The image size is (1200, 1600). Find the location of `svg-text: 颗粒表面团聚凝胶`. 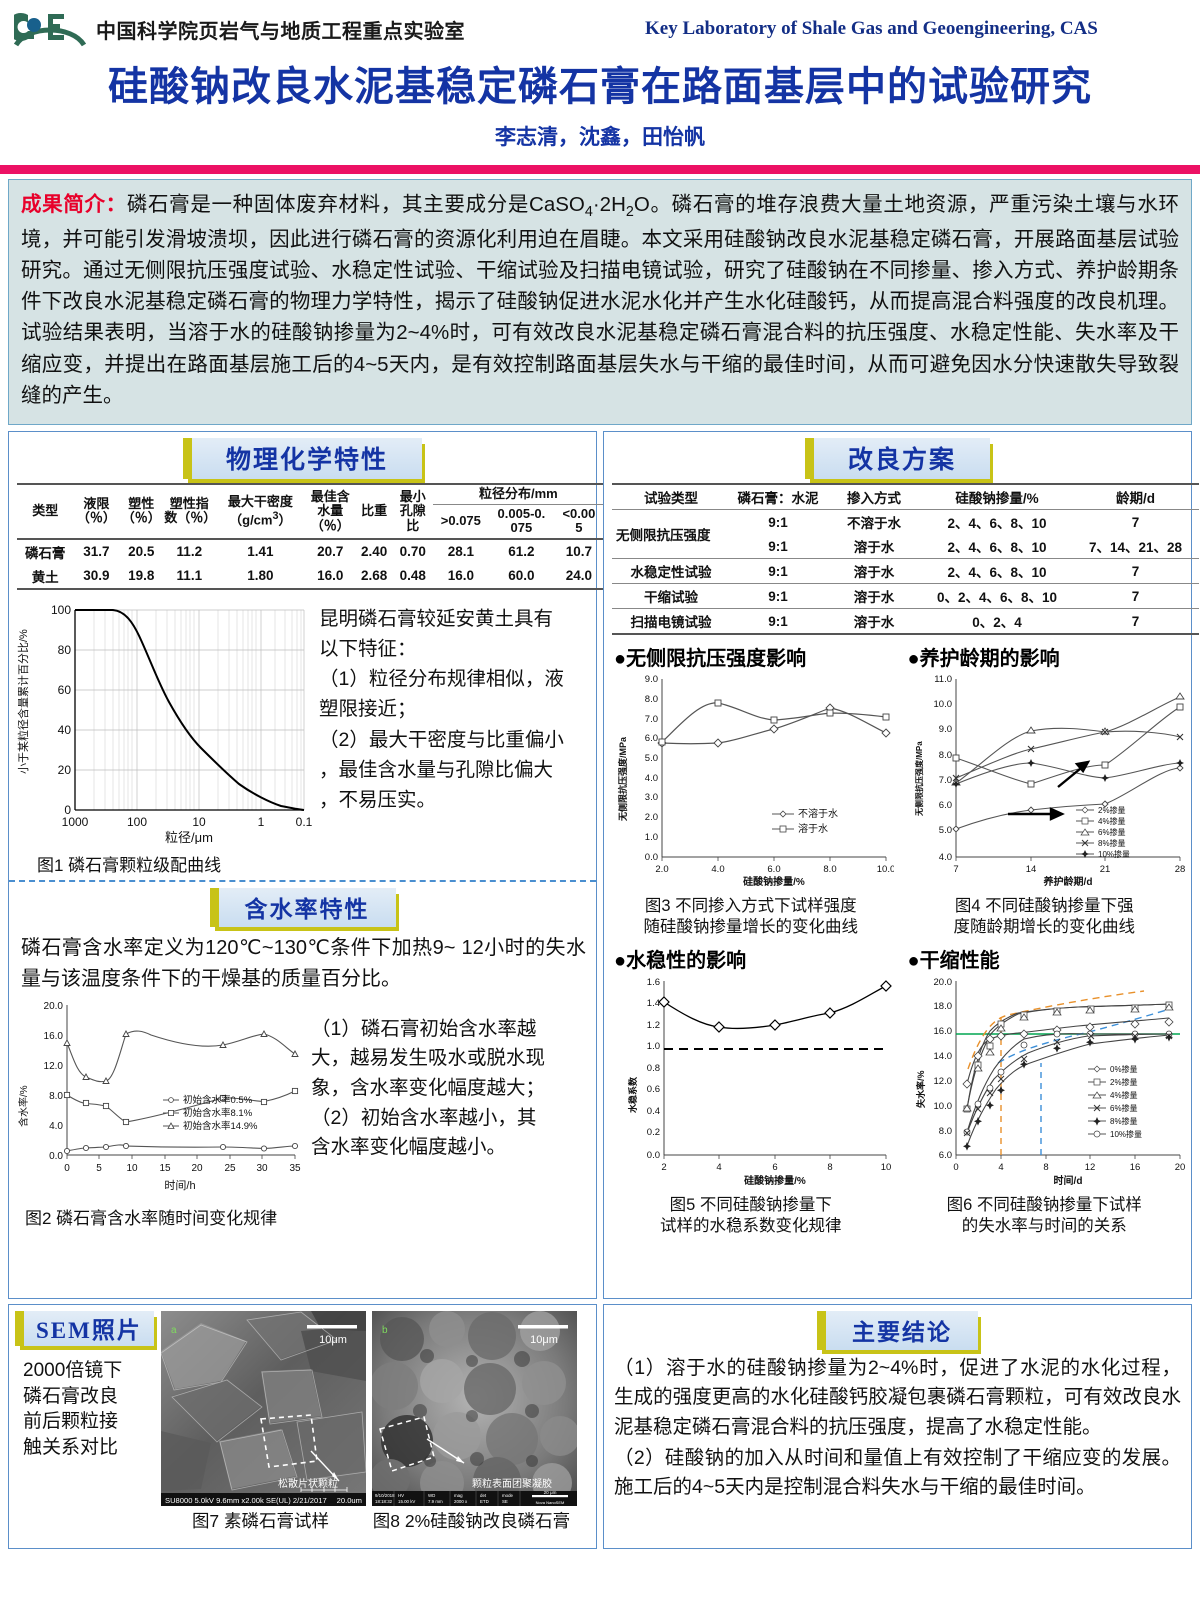

svg-text: 颗粒表面团聚凝胶 is located at coordinates (512, 1483).